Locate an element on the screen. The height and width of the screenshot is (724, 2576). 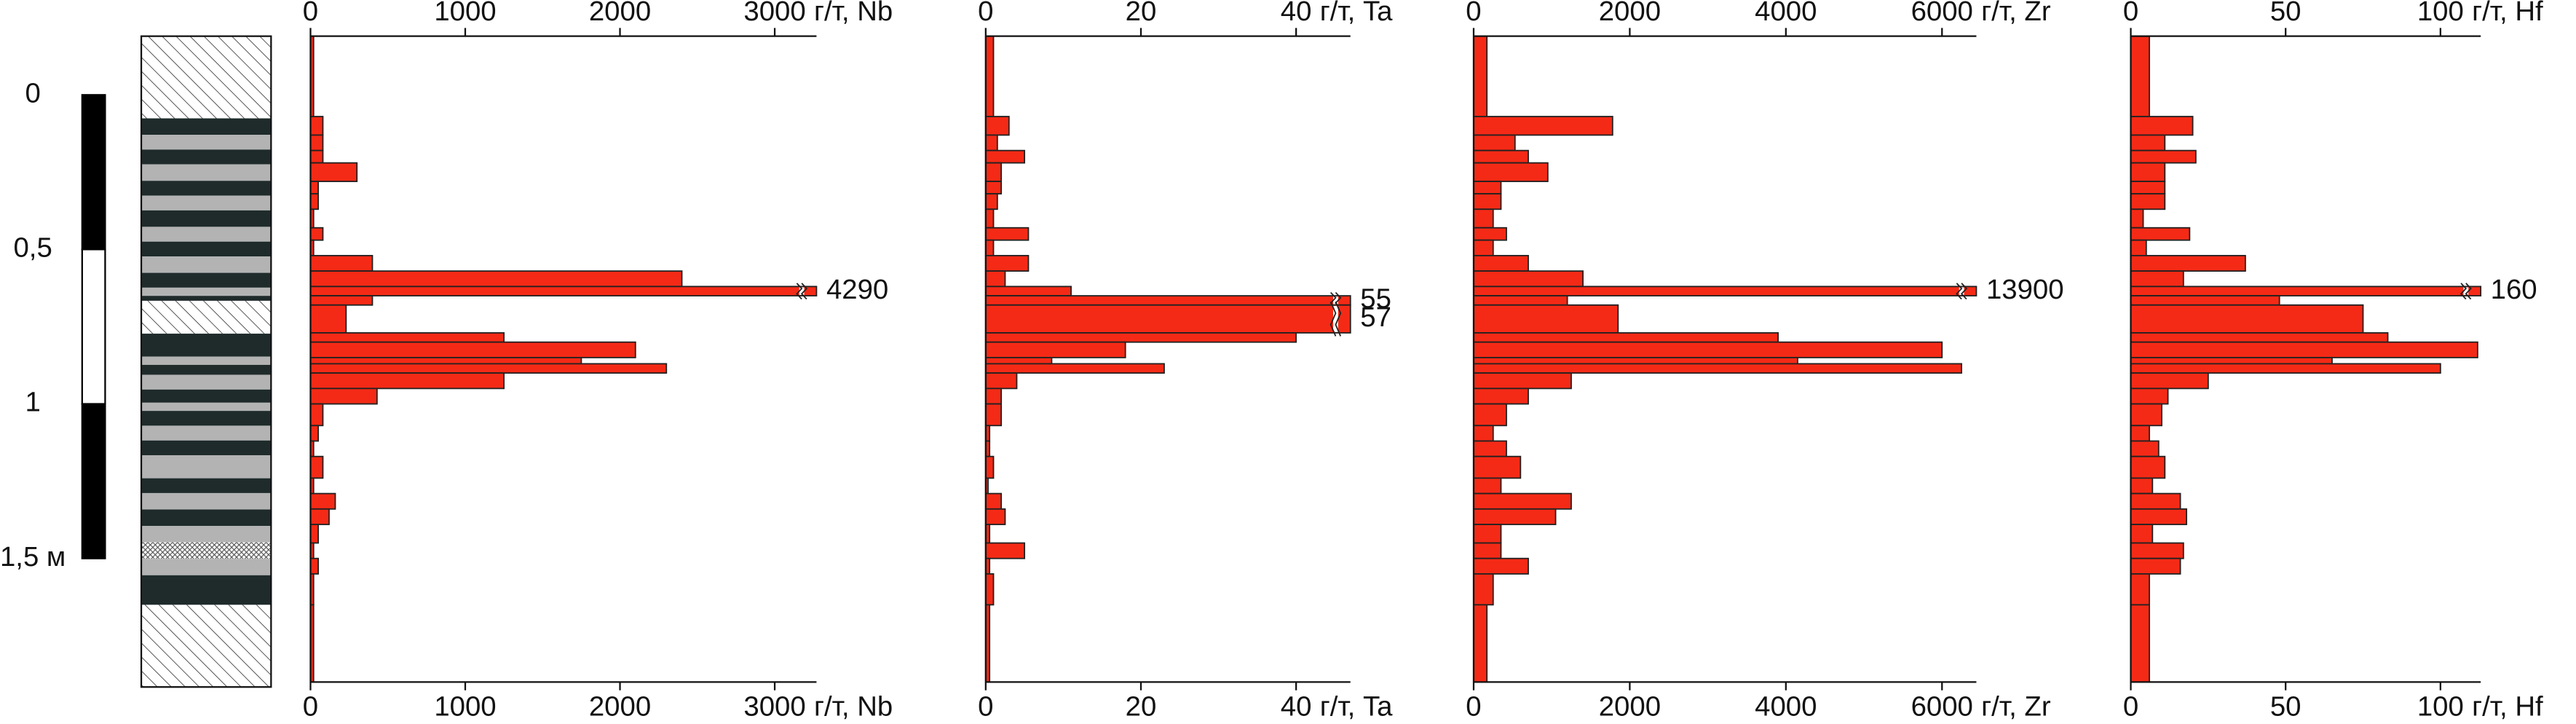
value-label: 57 is located at coordinates (1376, 317).